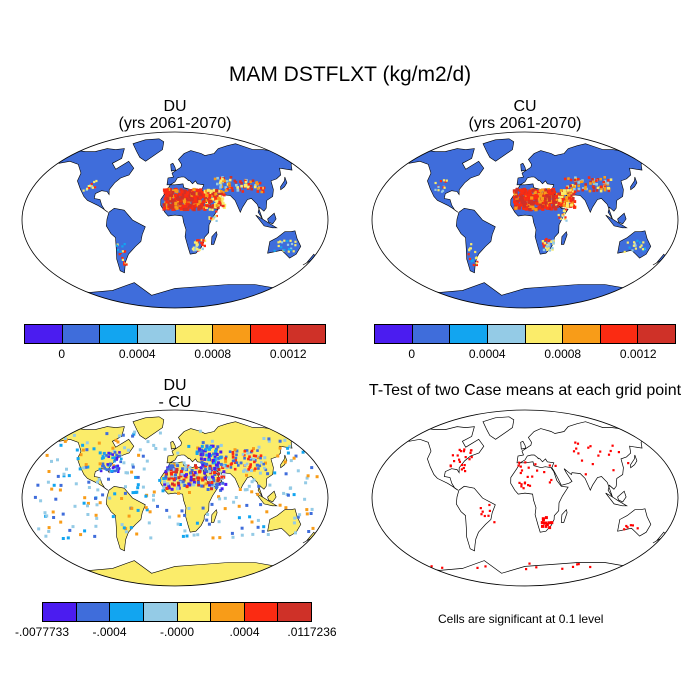 This screenshot has width=700, height=700. Describe the element at coordinates (175, 394) in the screenshot. I see `panel-title-diff: DU - CU` at that location.